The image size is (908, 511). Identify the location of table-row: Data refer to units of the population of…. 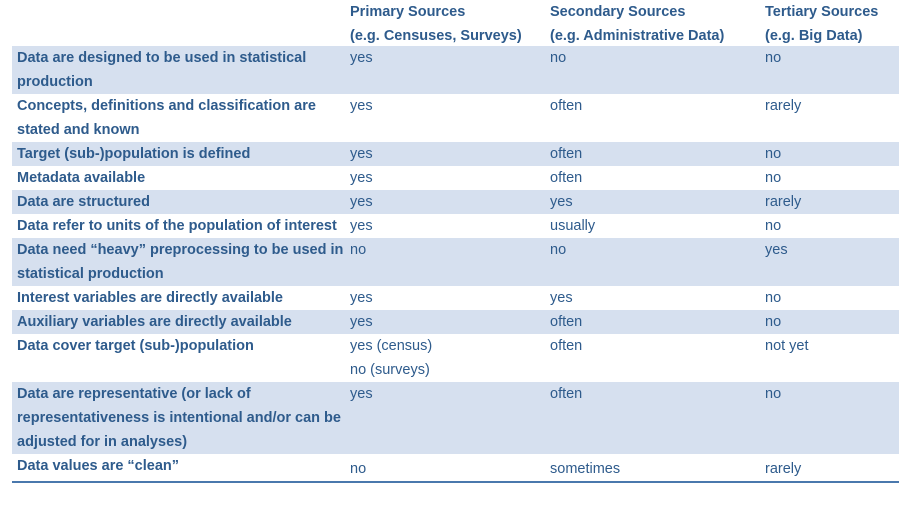
(455, 226).